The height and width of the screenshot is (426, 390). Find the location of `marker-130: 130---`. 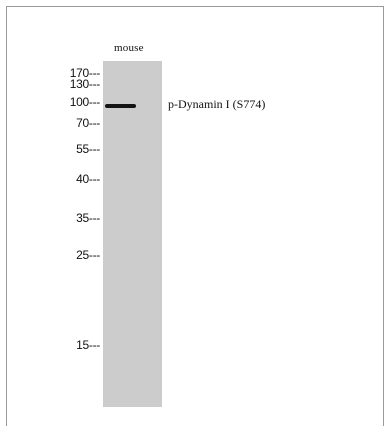

marker-130: 130--- is located at coordinates (85, 84).